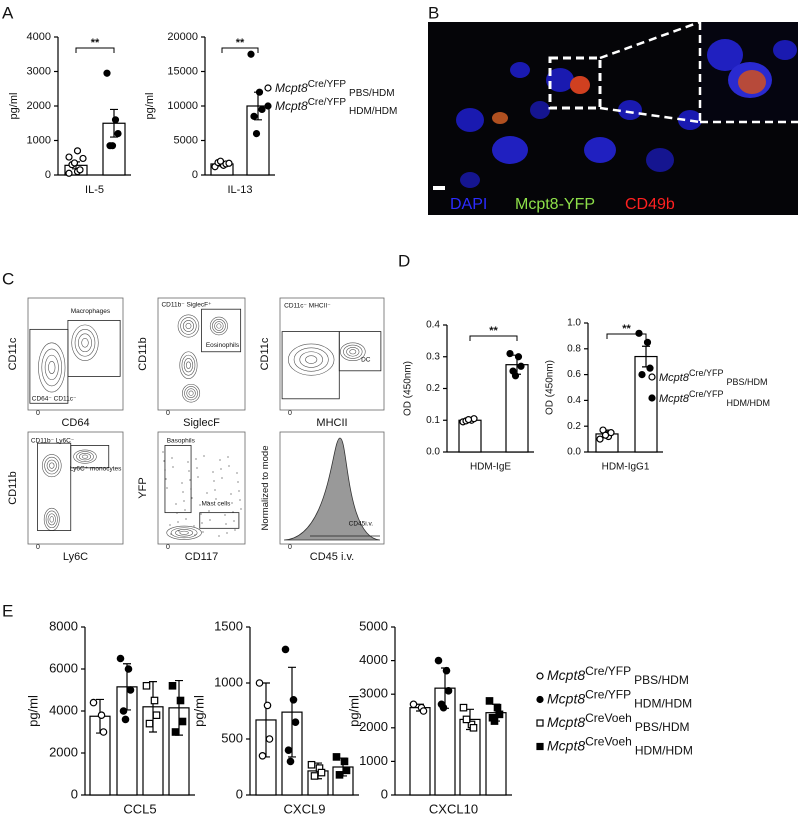 This screenshot has width=798, height=815. Describe the element at coordinates (373, 760) in the screenshot. I see `y-tick-label: 1000` at that location.